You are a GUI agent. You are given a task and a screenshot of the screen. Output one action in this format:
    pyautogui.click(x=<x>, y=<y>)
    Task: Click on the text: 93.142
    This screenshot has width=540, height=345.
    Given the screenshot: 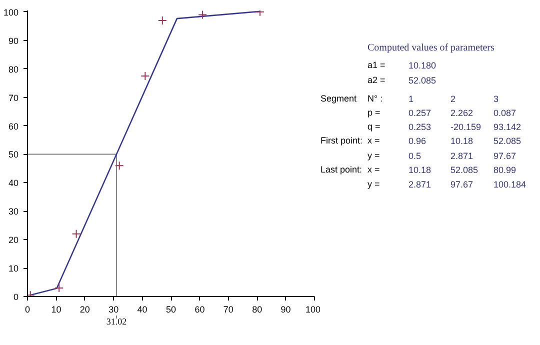 What is the action you would take?
    pyautogui.click(x=508, y=127)
    